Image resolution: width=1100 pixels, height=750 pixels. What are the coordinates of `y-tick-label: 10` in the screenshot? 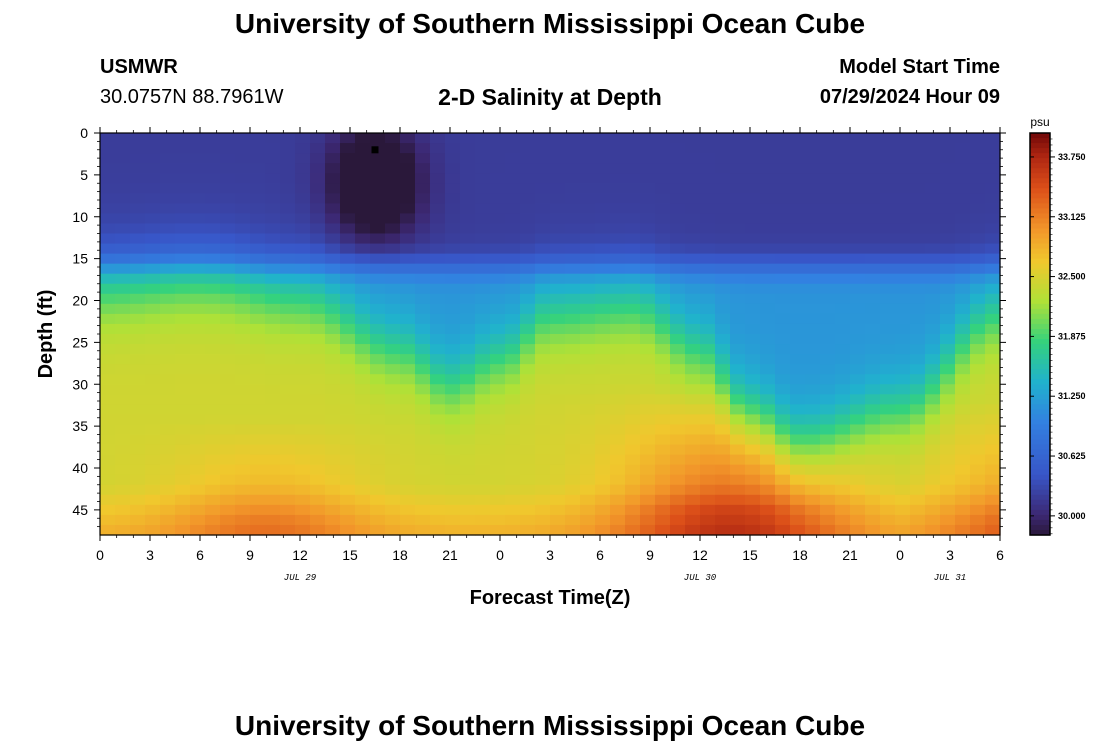 It's located at (80, 217).